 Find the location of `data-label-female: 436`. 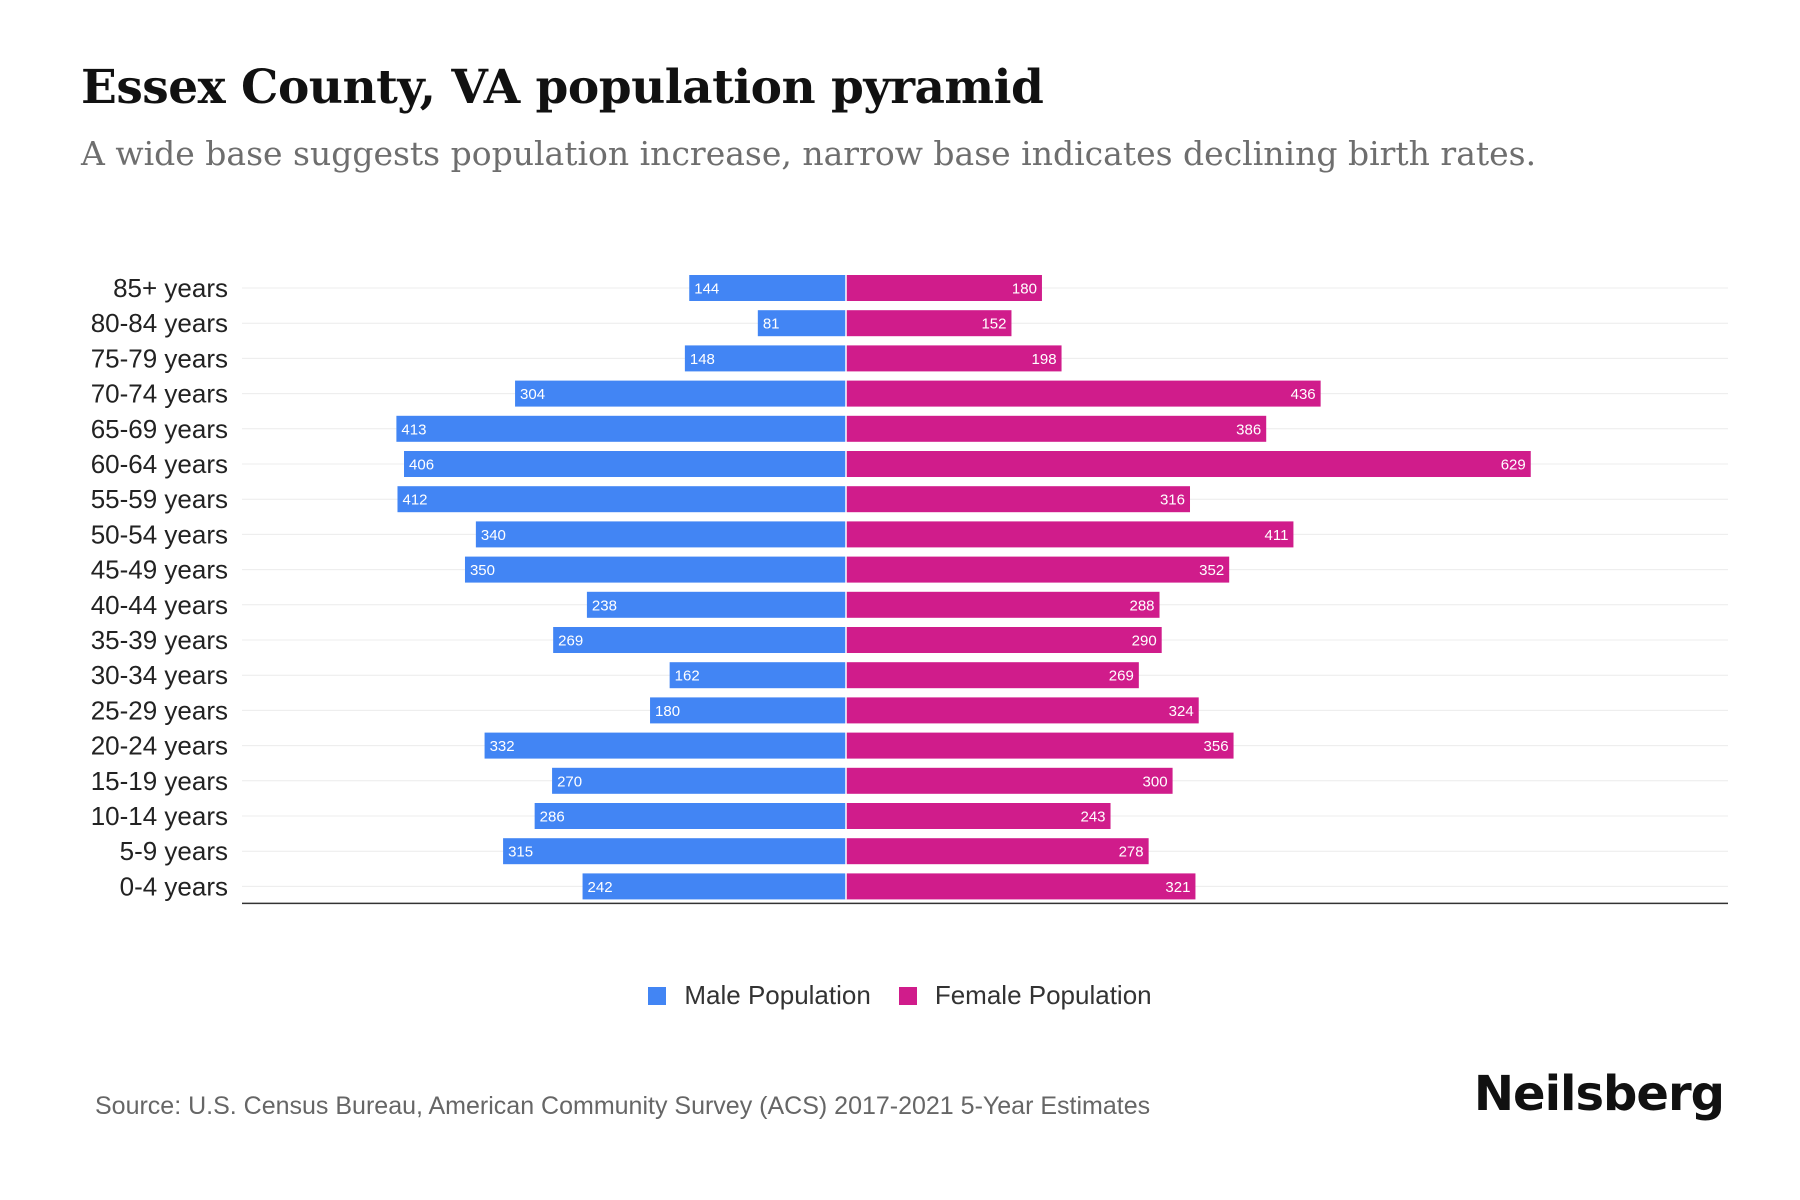

data-label-female: 436 is located at coordinates (1303, 394).